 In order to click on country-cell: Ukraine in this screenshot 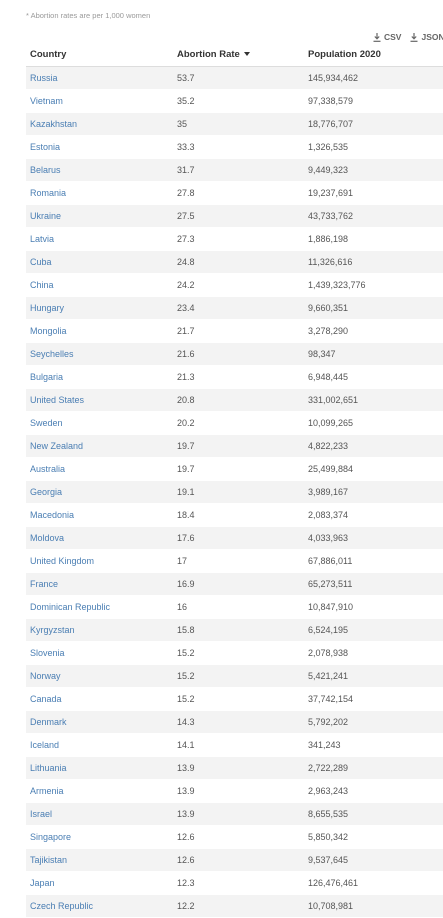, I will do `click(99, 216)`.